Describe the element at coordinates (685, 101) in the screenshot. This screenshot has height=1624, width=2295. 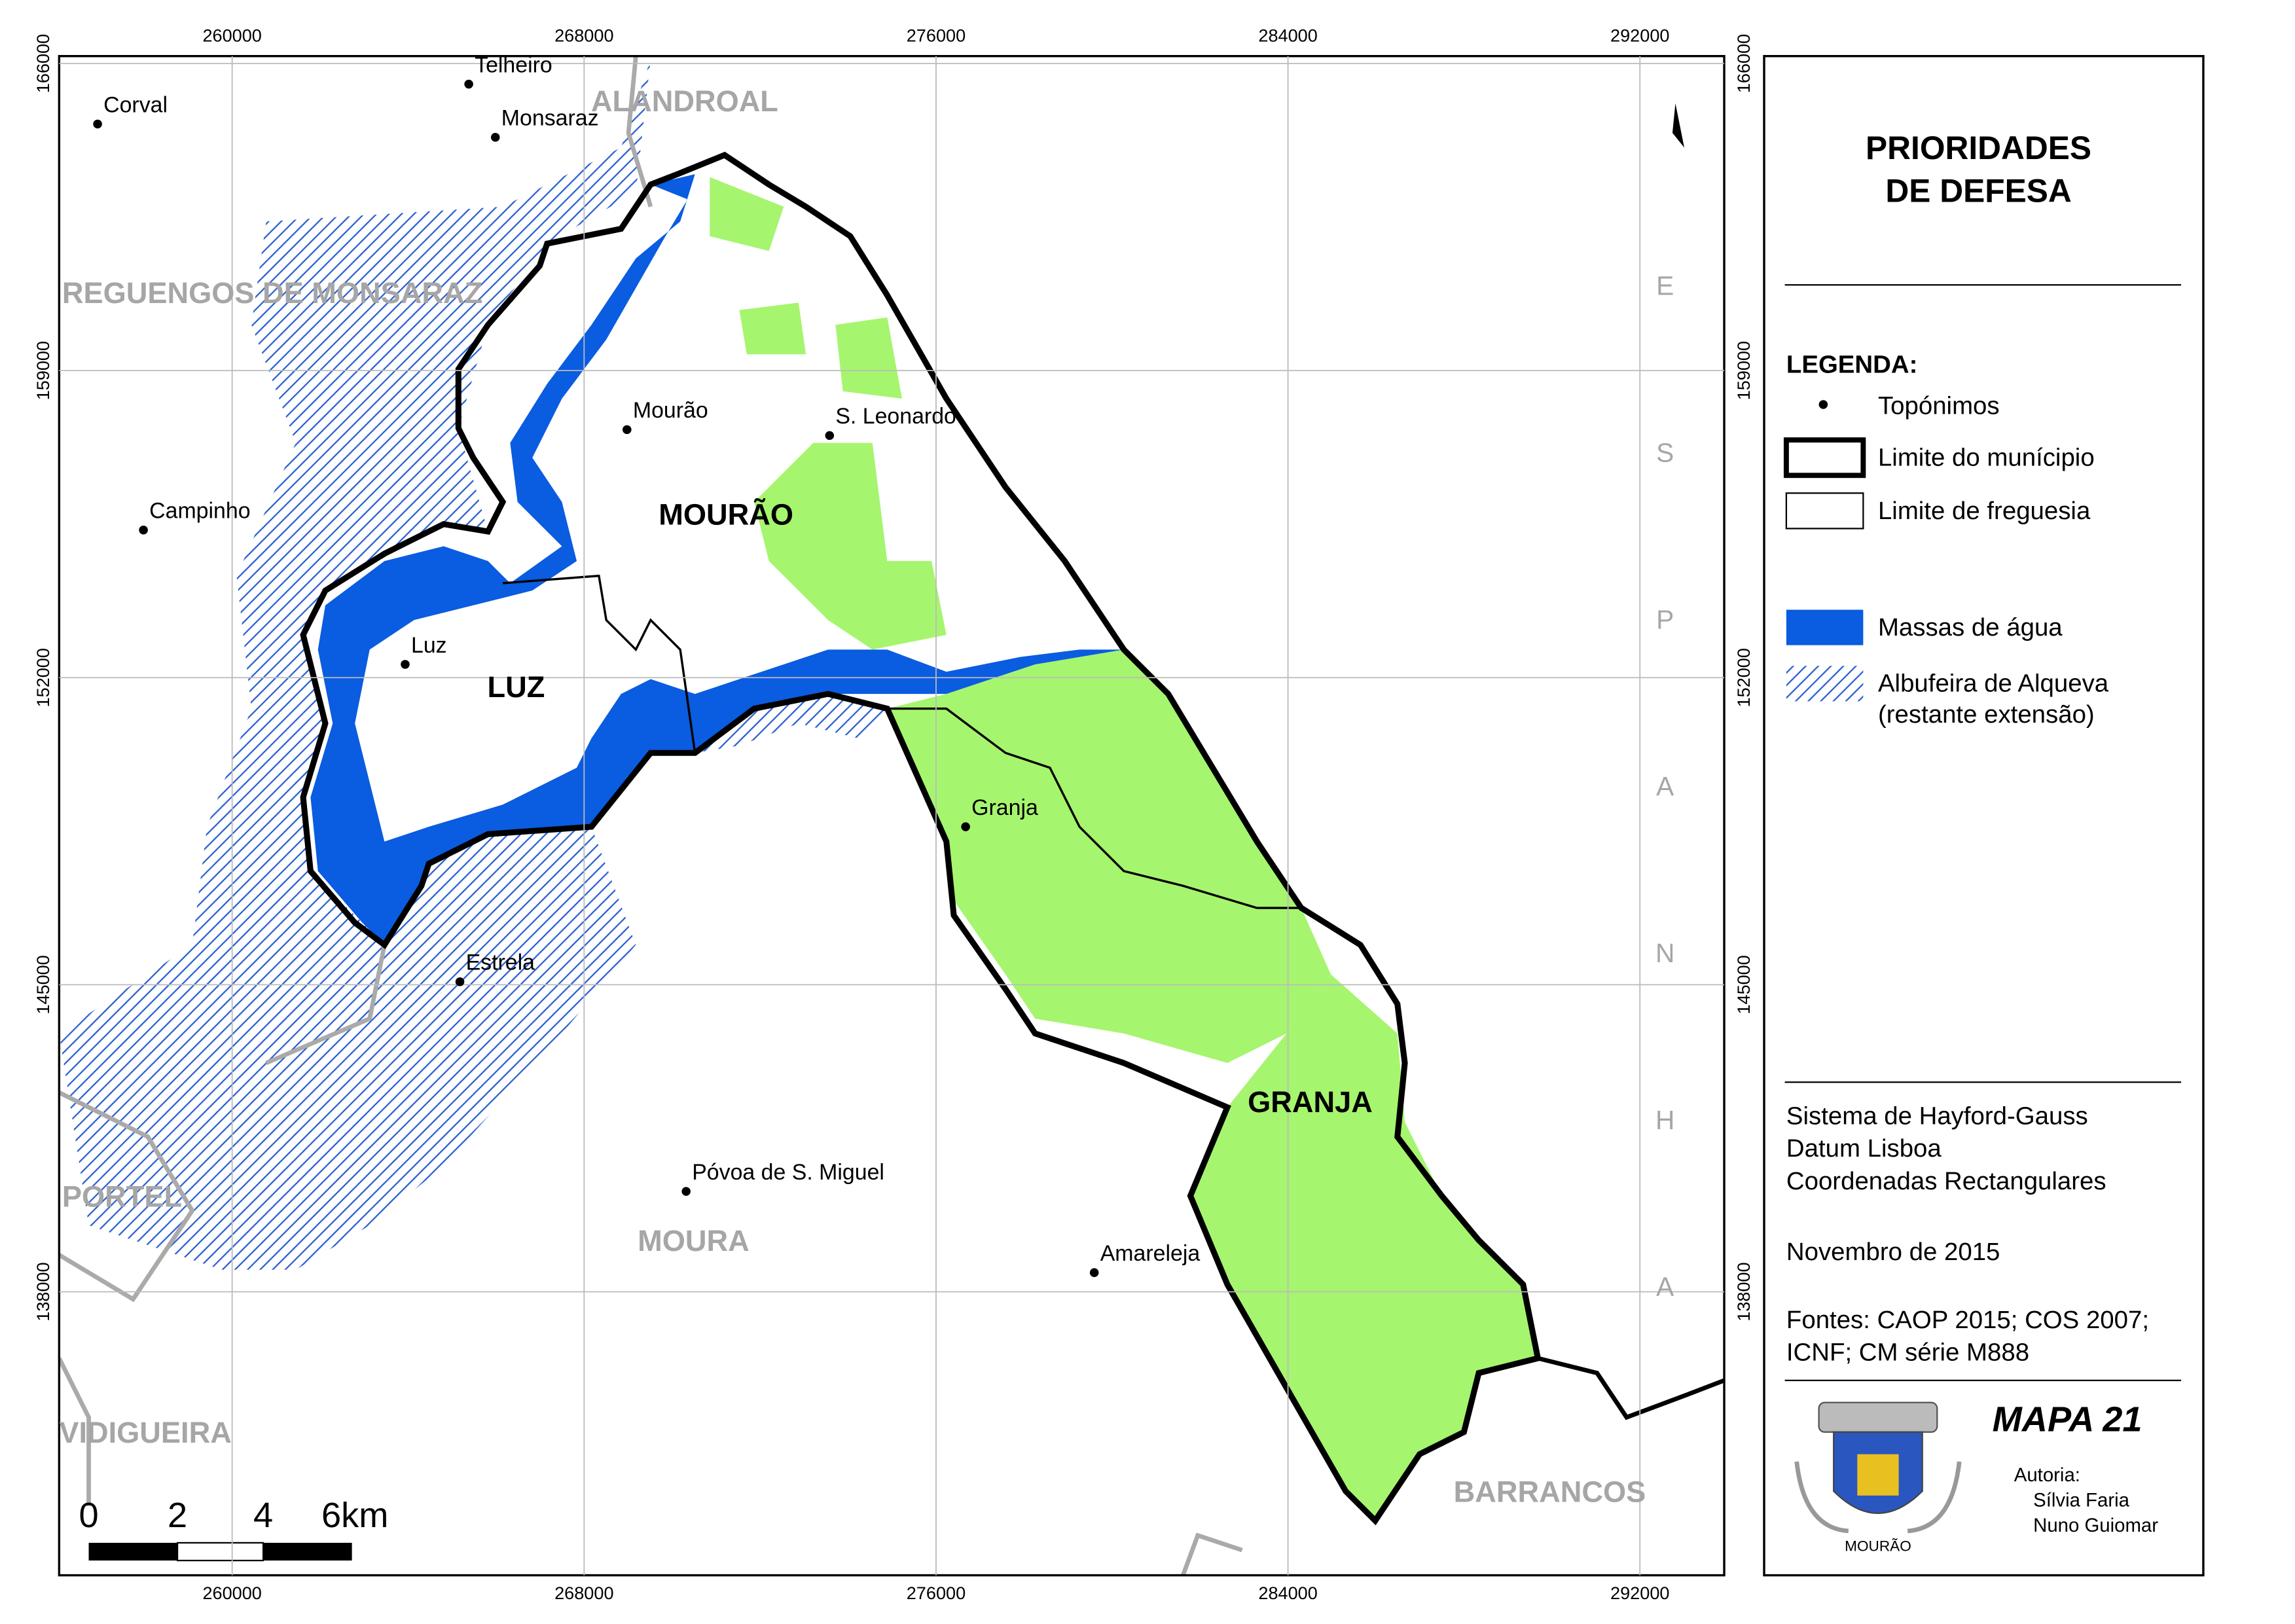
I see `municipality-label: ALANDROAL` at that location.